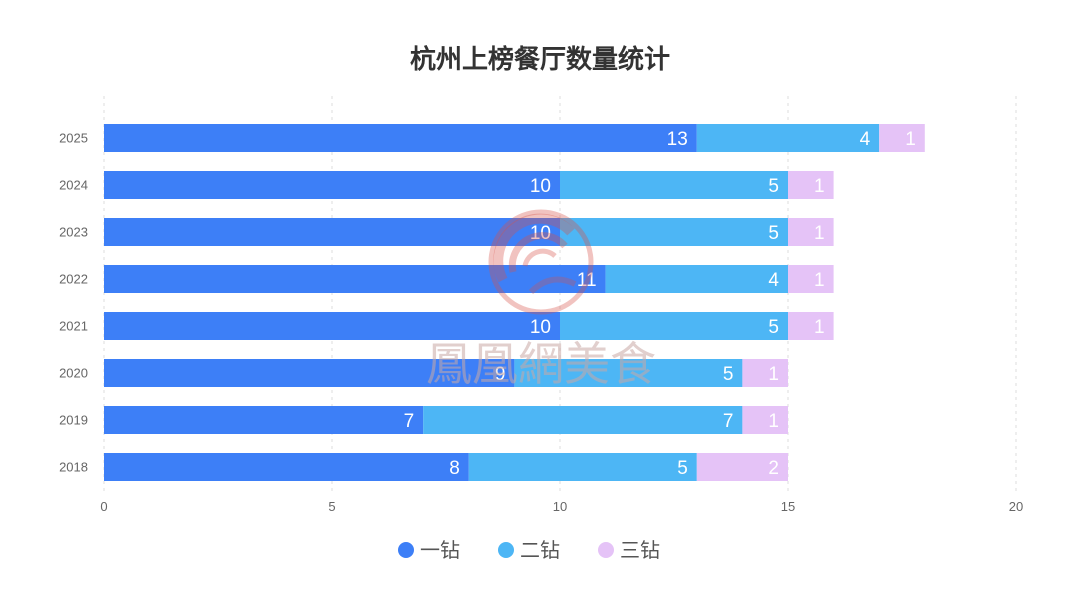 The image size is (1080, 608). Describe the element at coordinates (788, 506) in the screenshot. I see `x-tick-label-3: 15` at that location.